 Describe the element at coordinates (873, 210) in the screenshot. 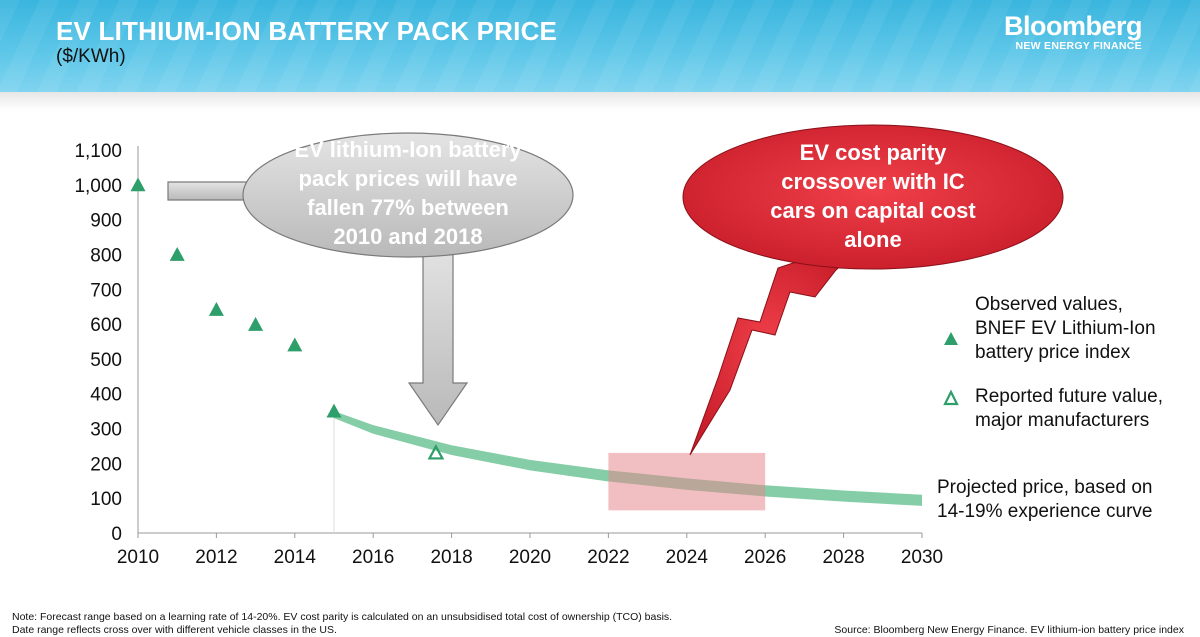

I see `red-callout-text: cars on capital cost` at that location.